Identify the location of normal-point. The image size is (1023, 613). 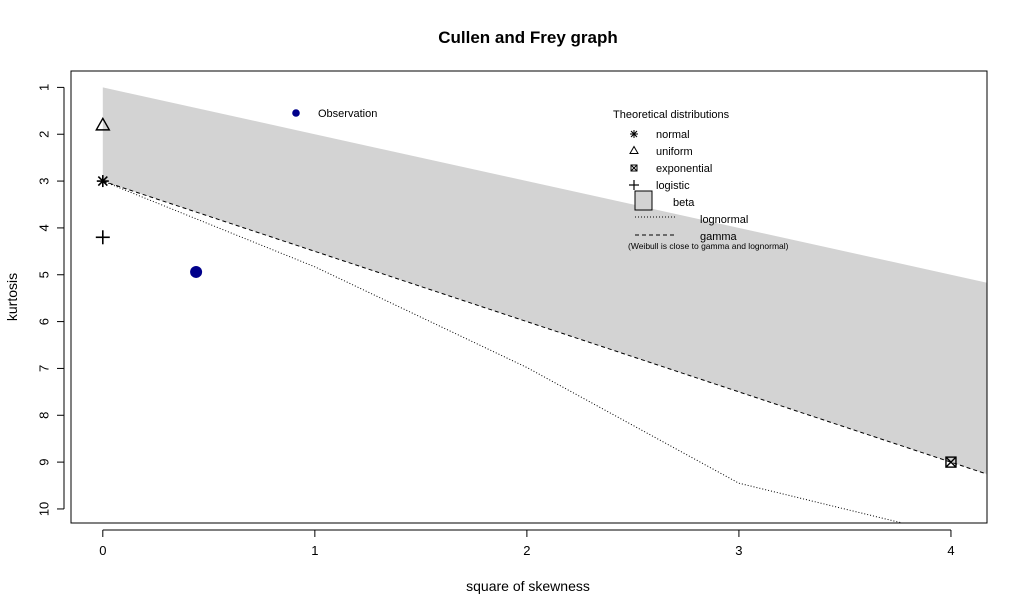
(102, 181).